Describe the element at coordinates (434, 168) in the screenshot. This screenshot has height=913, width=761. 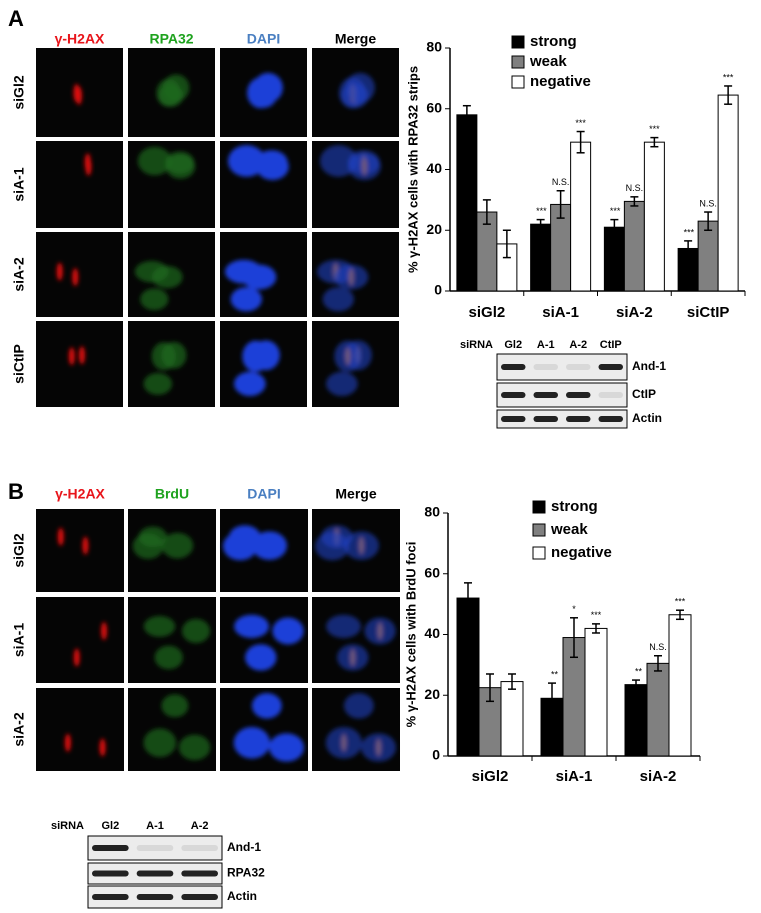
I see `y-tick-label: 40` at that location.